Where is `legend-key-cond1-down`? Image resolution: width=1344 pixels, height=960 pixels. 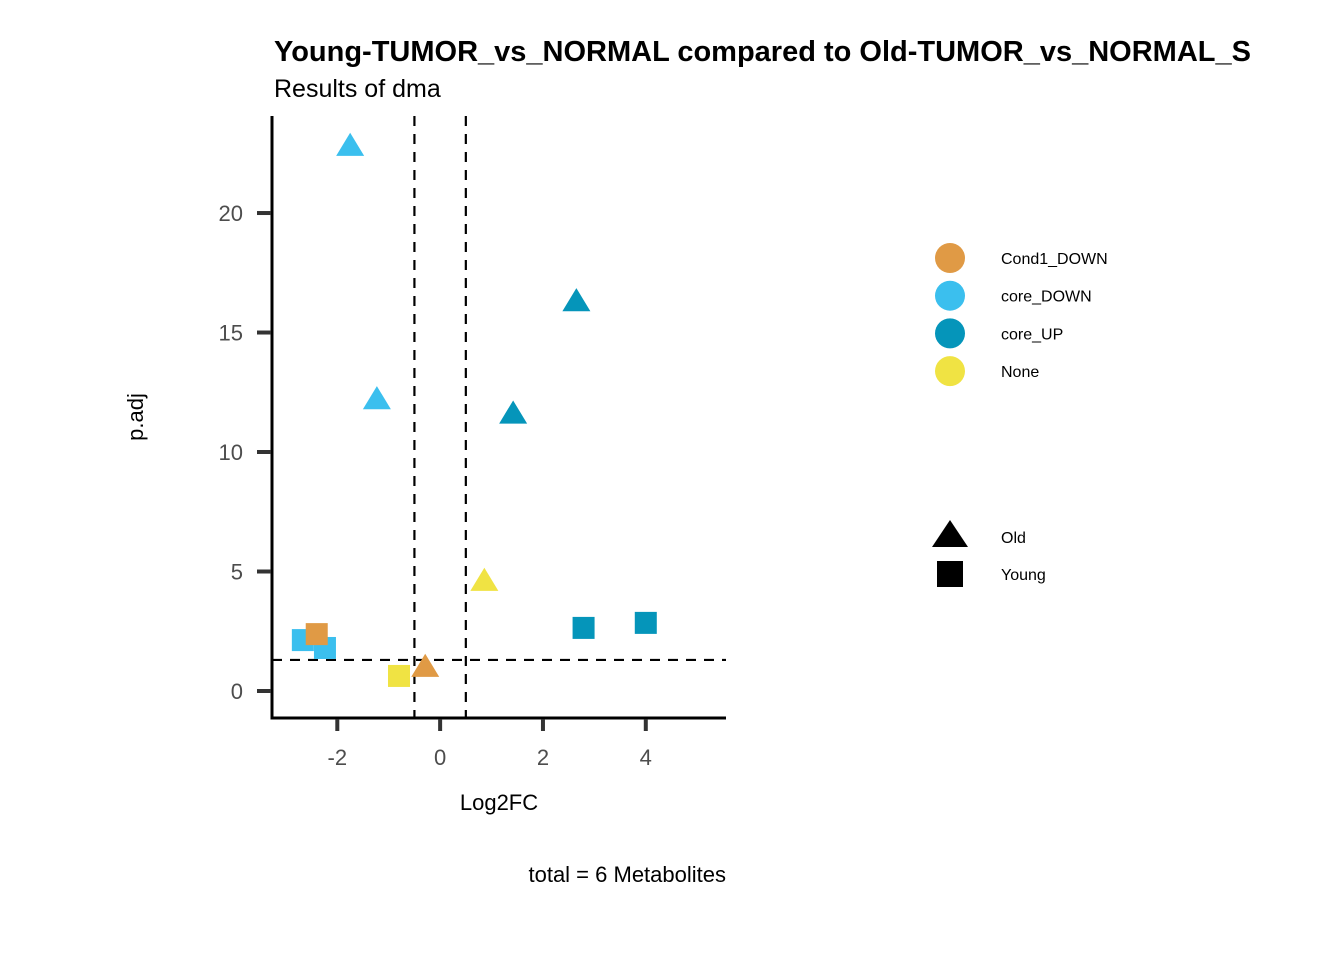 legend-key-cond1-down is located at coordinates (950, 258).